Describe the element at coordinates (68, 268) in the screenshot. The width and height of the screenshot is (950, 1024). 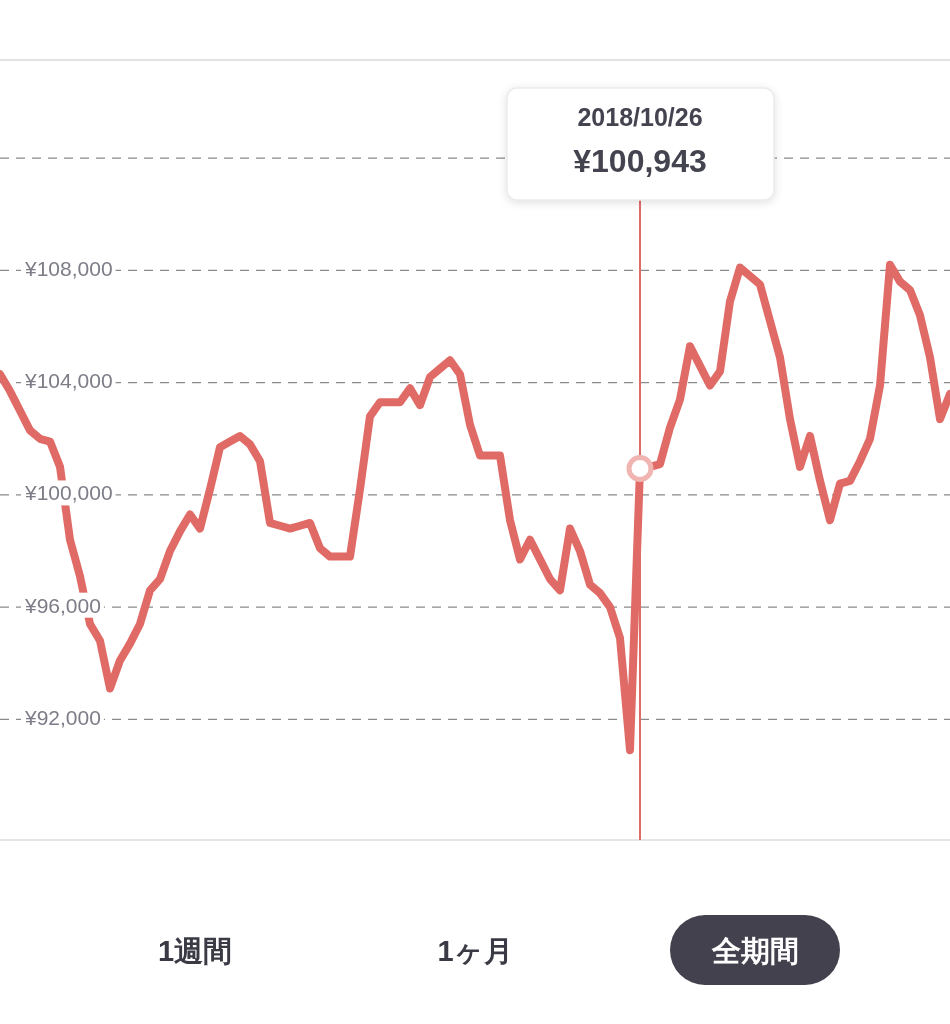
I see `y-tick-label: ¥108,000` at that location.